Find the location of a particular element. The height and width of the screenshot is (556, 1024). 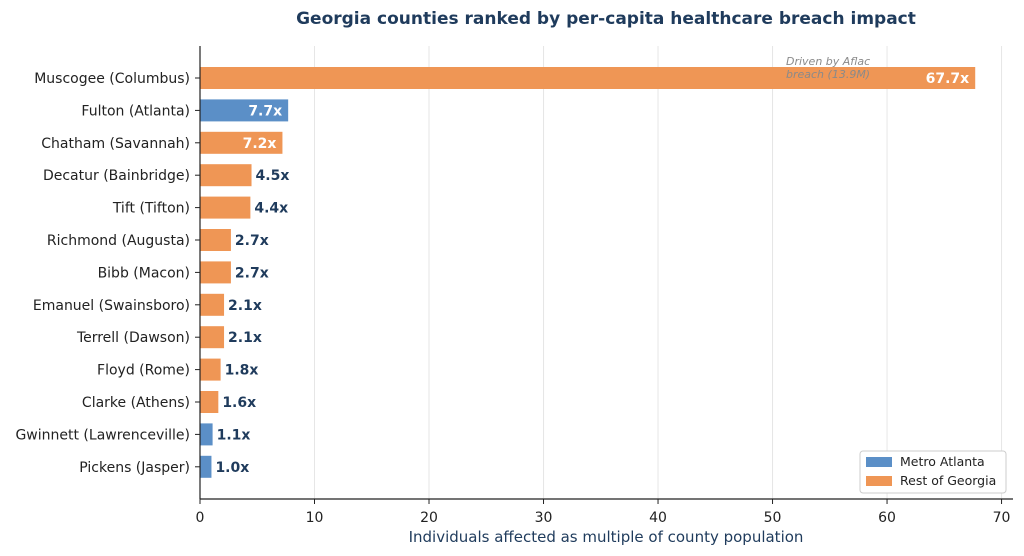

x-tick-label-40: 40 is located at coordinates (658, 518).